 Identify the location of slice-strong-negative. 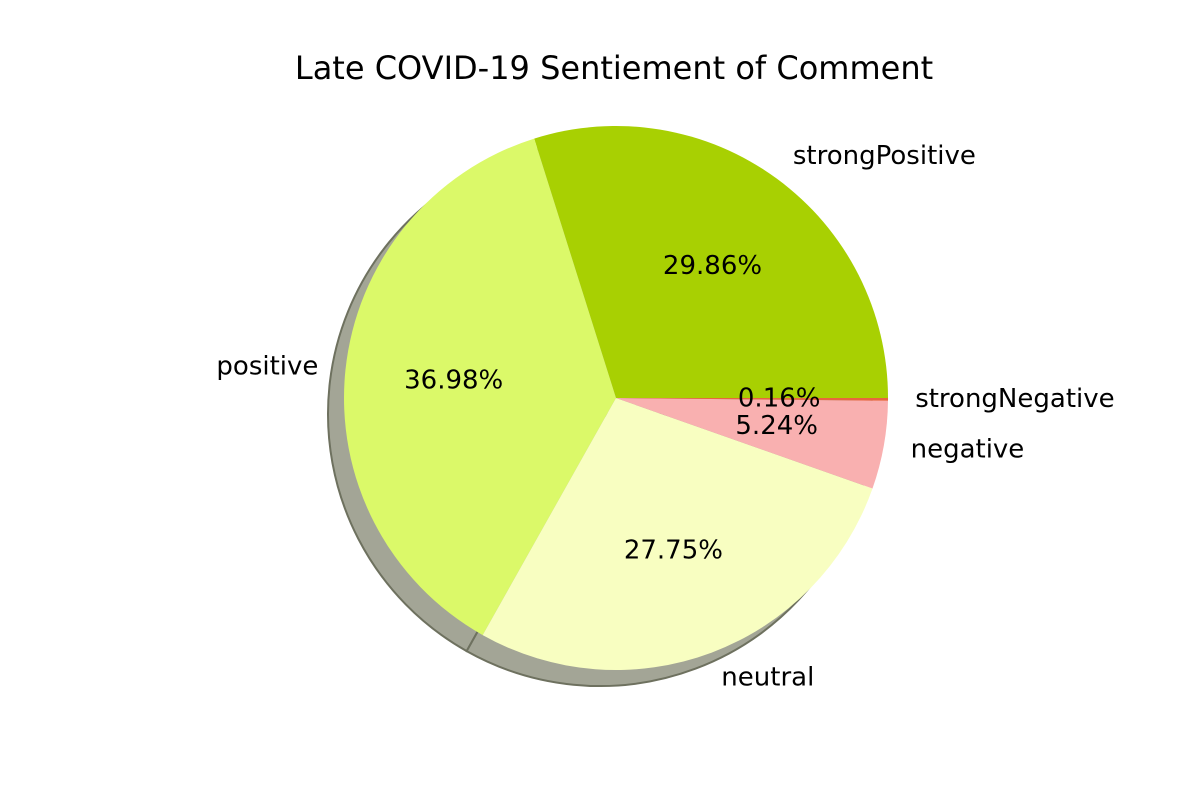
(752, 399).